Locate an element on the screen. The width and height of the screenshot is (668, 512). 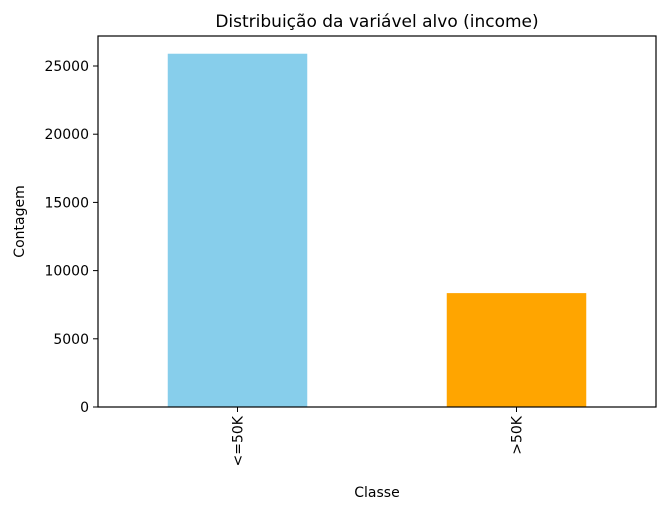
x-axis-label: Classe is located at coordinates (376, 493).